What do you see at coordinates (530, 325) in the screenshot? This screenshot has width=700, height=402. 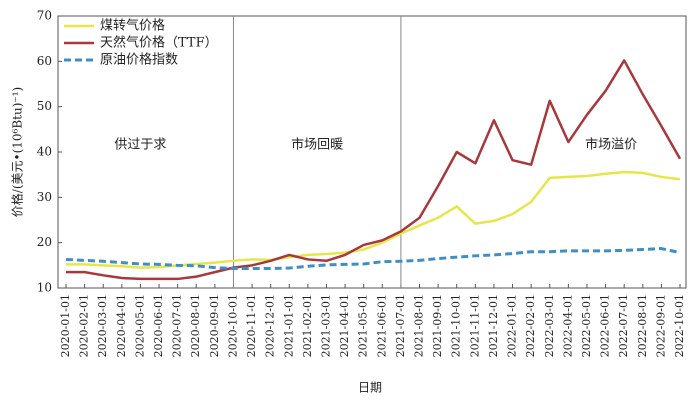 I see `x-tick-label: 2022-02-01` at bounding box center [530, 325].